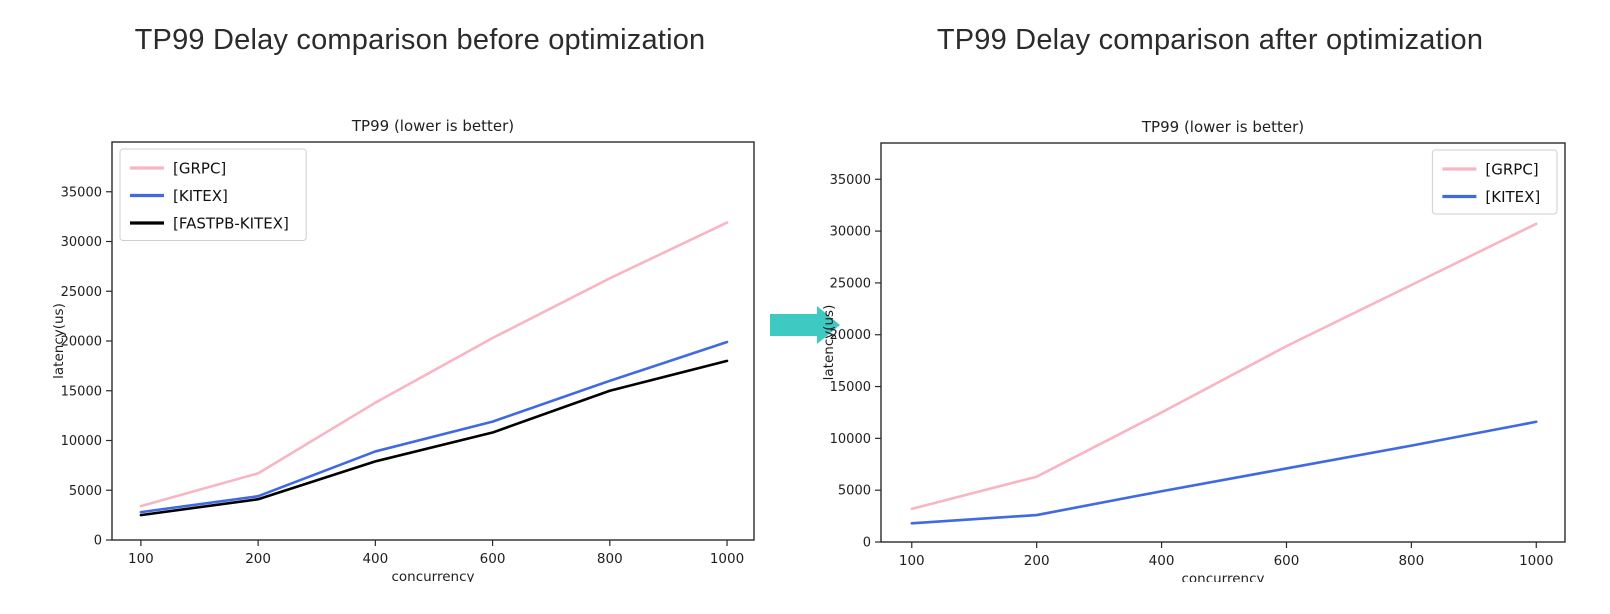 The image size is (1610, 614). I want to click on after-heading: TP99 Delay comparison after optimization, so click(1210, 40).